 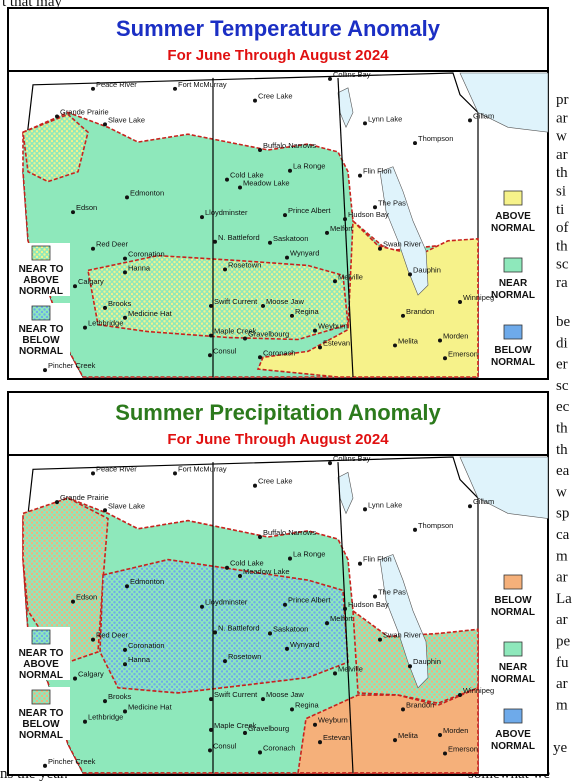 What do you see at coordinates (368, 604) in the screenshot?
I see `city-label: Hudson Bay` at bounding box center [368, 604].